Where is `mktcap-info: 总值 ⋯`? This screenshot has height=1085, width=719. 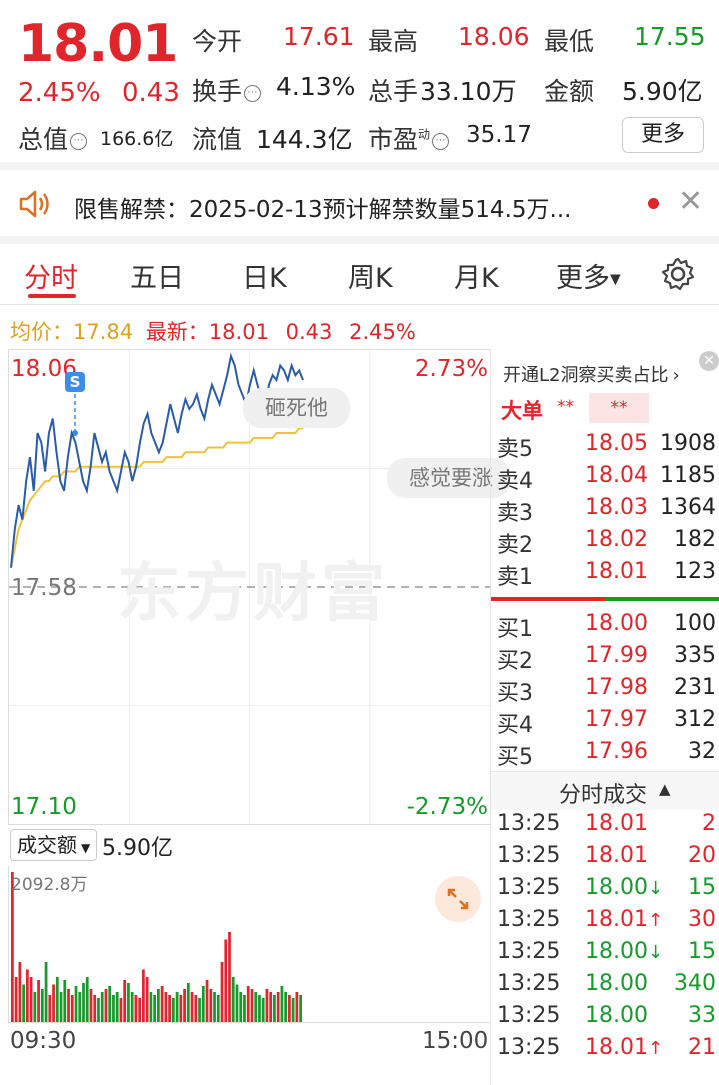
mktcap-info: 总值 ⋯ is located at coordinates (53, 138).